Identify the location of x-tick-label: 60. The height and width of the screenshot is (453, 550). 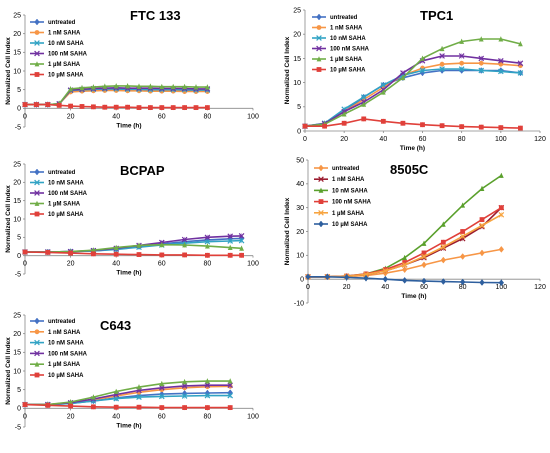
(424, 287).